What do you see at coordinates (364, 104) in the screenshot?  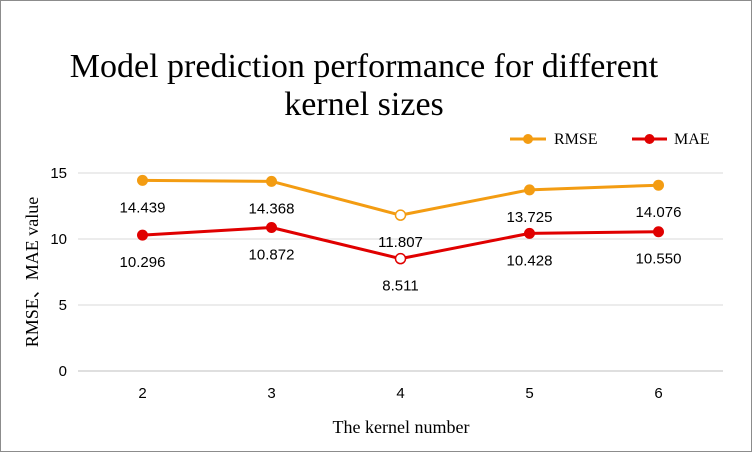 I see `chart-title-line-2: kernel sizes` at bounding box center [364, 104].